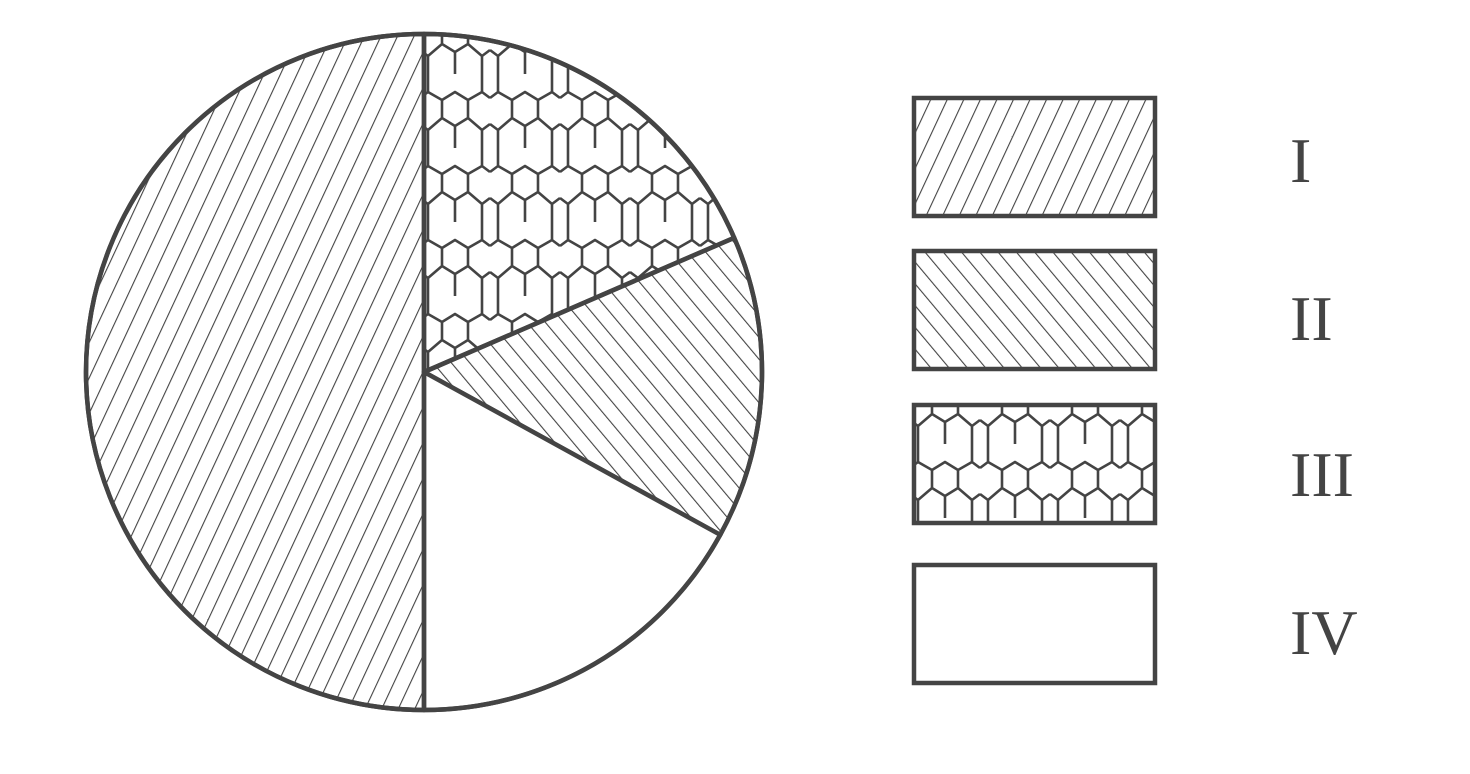 This screenshot has height=774, width=1470. Describe the element at coordinates (1322, 474) in the screenshot. I see `legend-label-3: III` at that location.